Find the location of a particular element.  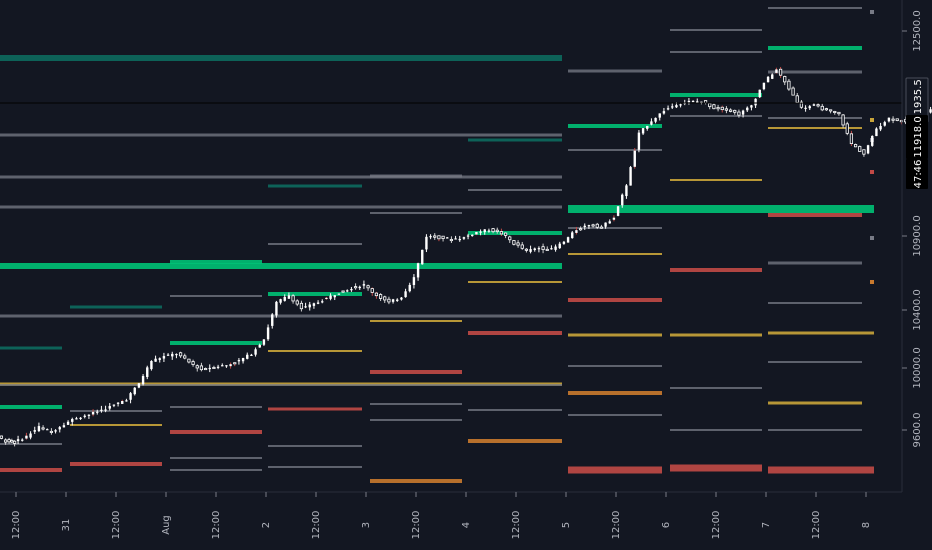

y-tick-label: 9600.0 is located at coordinates (917, 430).